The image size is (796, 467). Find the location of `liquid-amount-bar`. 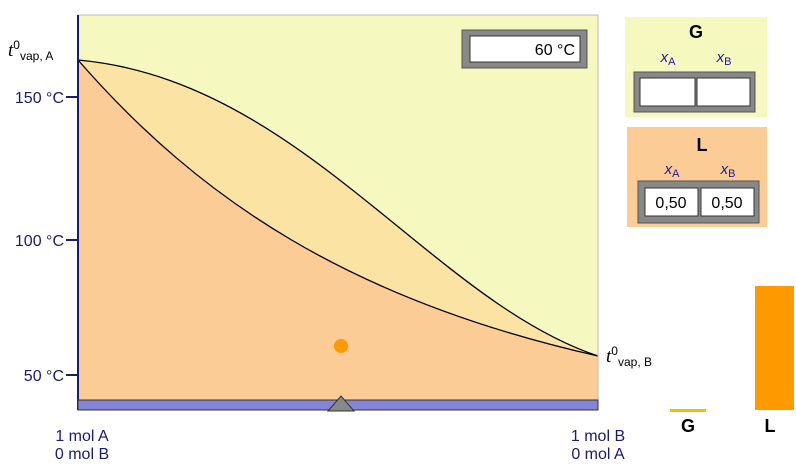

liquid-amount-bar is located at coordinates (774, 348).